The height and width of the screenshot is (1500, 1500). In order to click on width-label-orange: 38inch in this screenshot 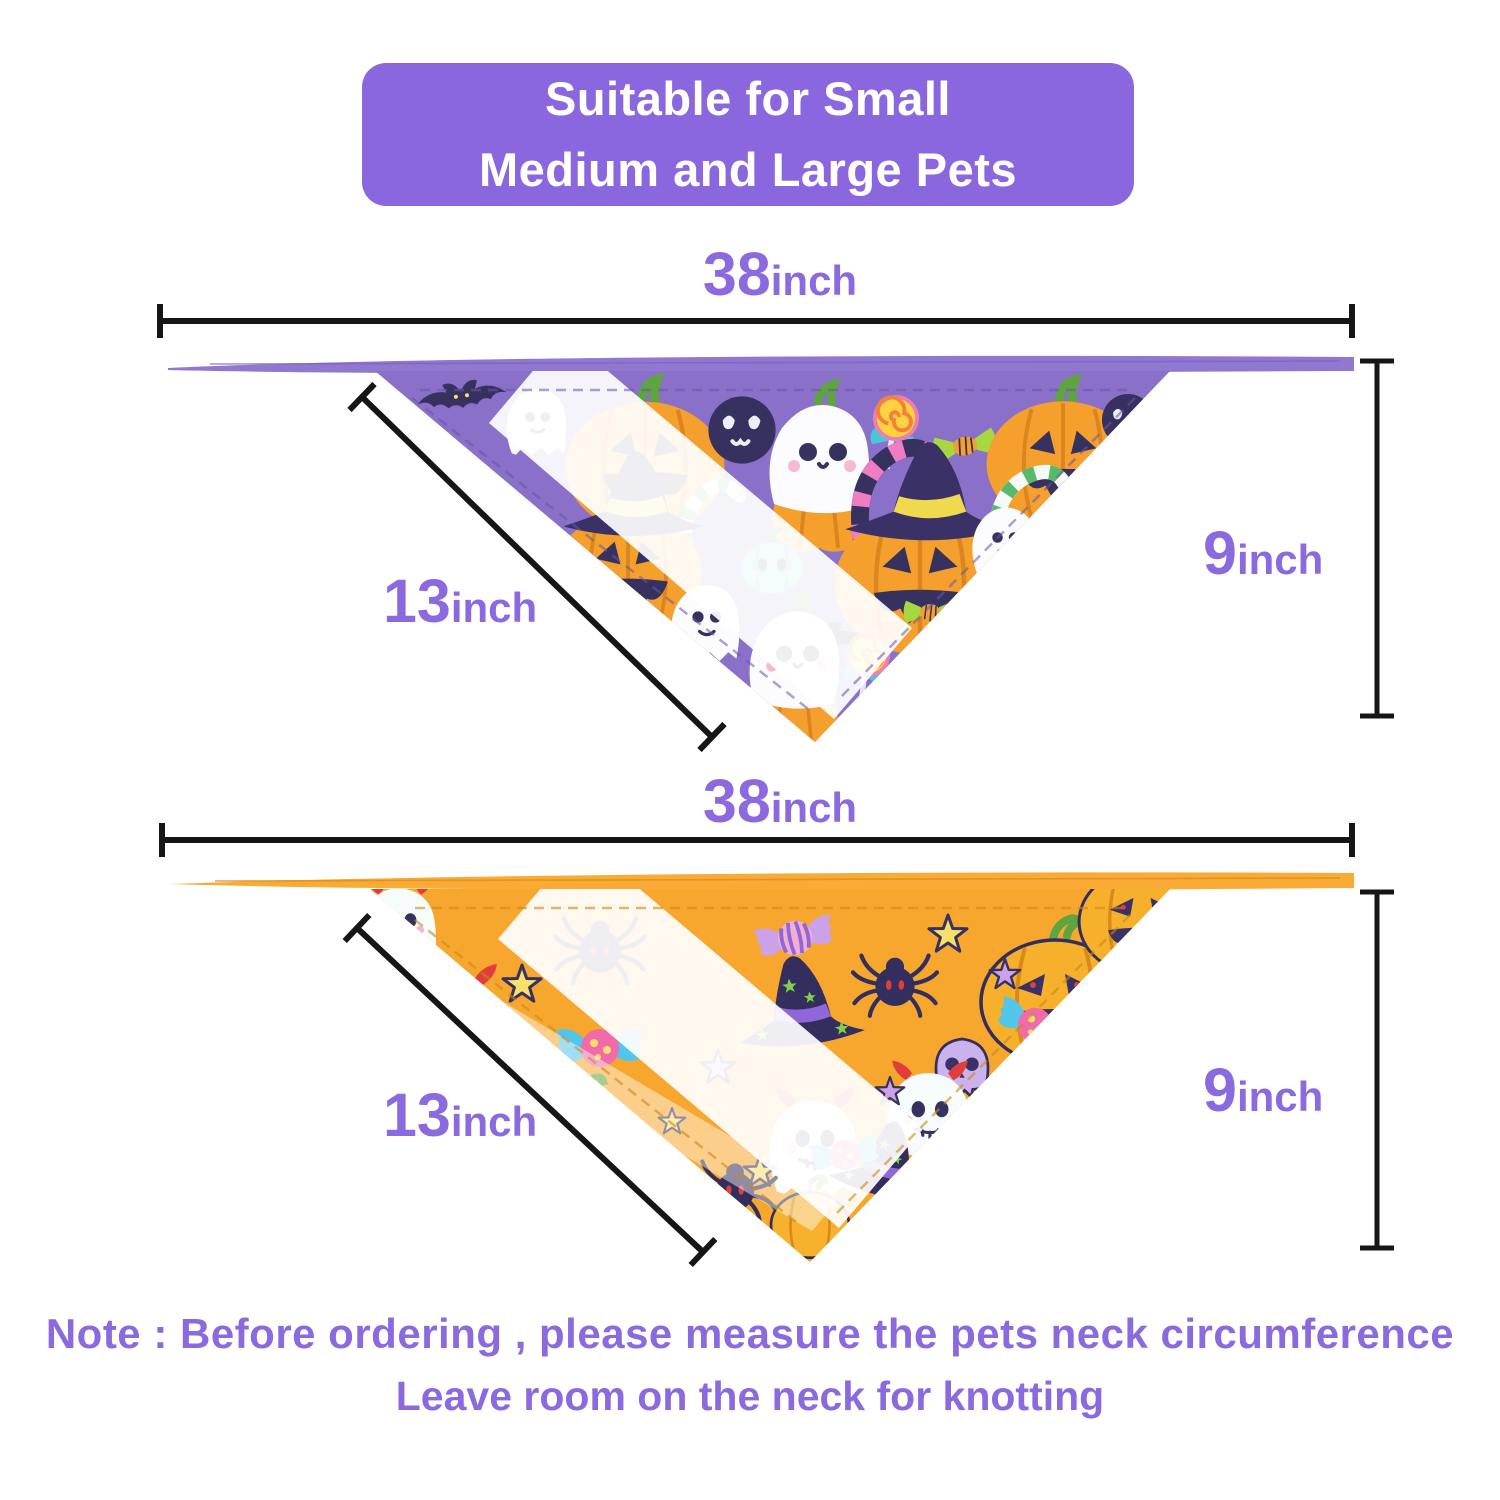, I will do `click(780, 801)`.